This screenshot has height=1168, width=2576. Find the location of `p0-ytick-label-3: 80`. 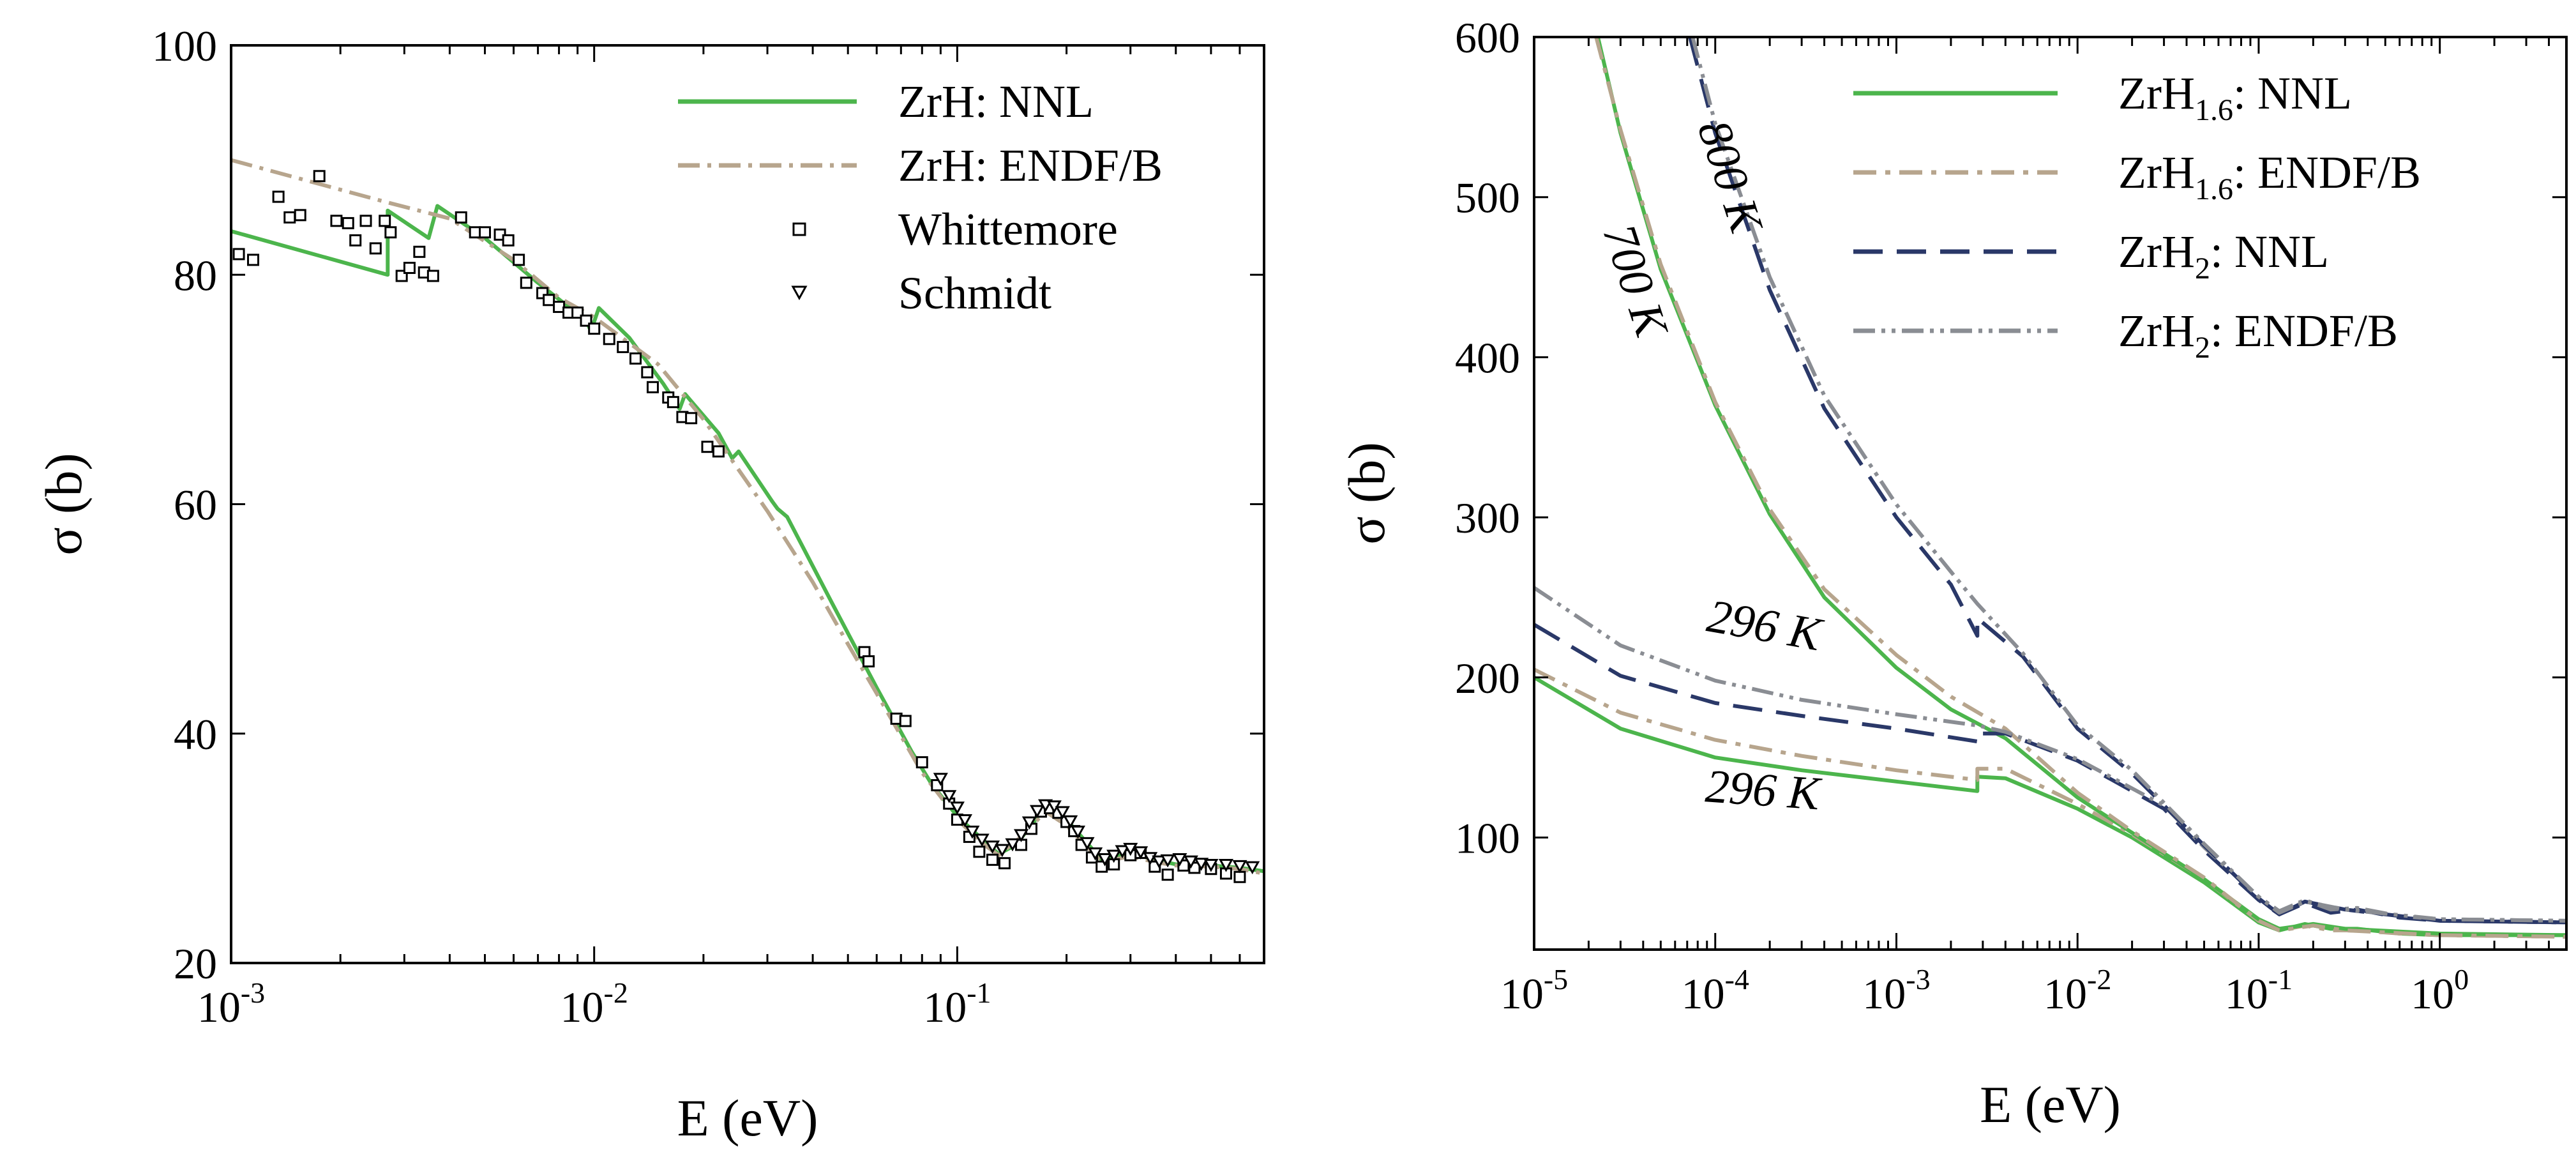

p0-ytick-label-3: 80 is located at coordinates (195, 275).